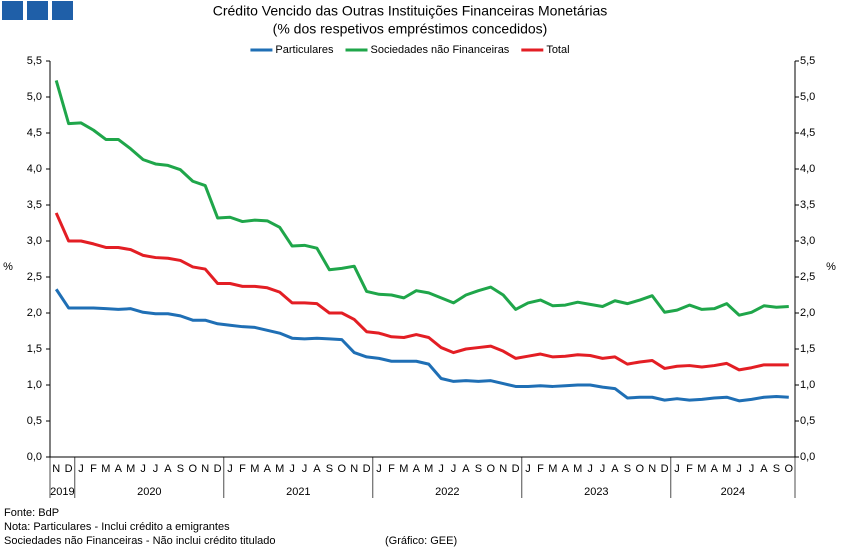  I want to click on y-tick-label: 4,0, so click(34, 169).